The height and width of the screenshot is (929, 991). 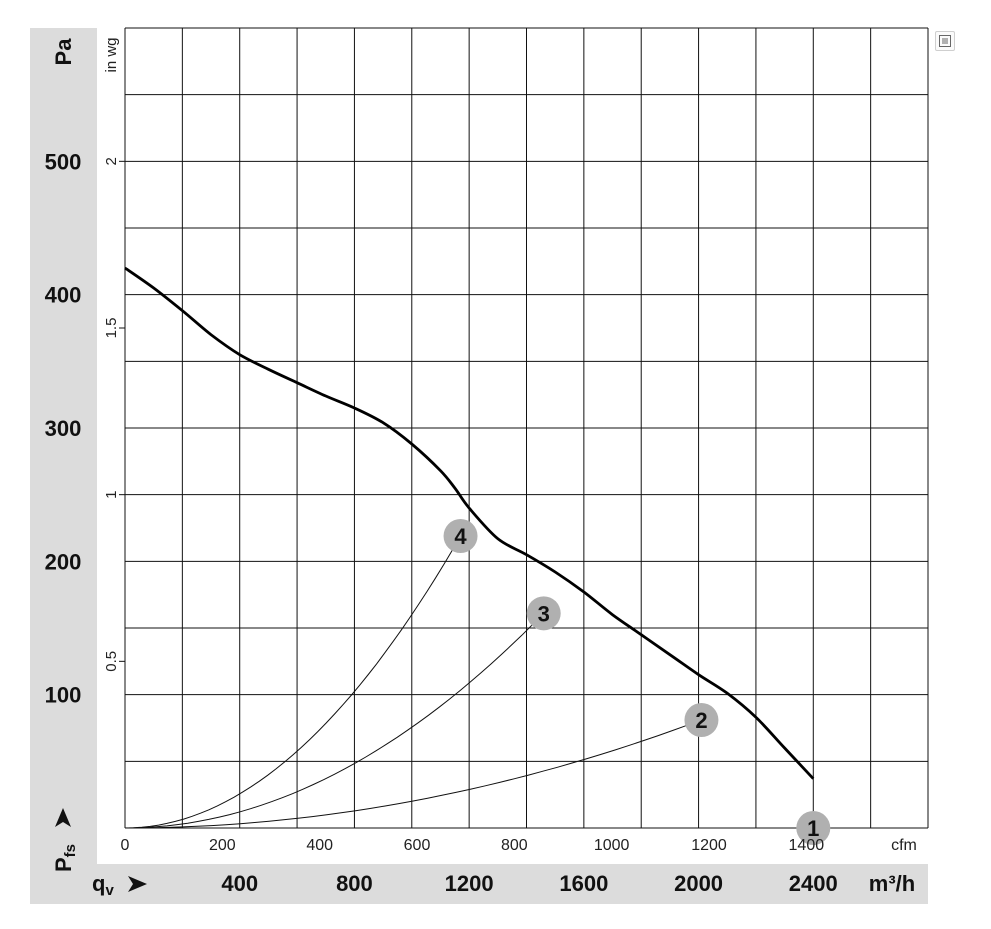 What do you see at coordinates (63, 561) in the screenshot?
I see `pressure-tick-label: 200` at bounding box center [63, 561].